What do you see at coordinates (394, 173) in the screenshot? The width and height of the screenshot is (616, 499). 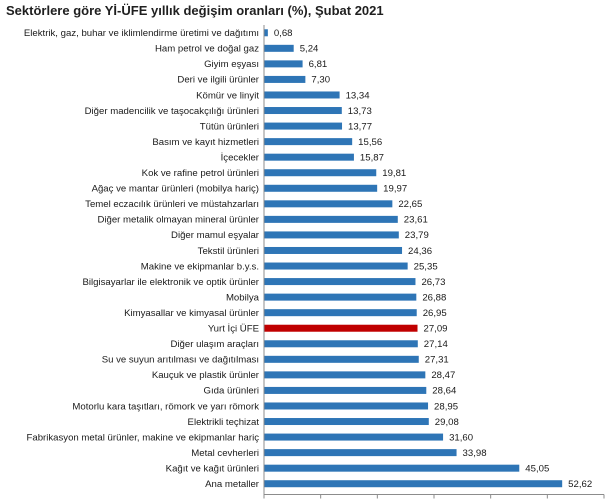 I see `value-label-9: 19,81` at bounding box center [394, 173].